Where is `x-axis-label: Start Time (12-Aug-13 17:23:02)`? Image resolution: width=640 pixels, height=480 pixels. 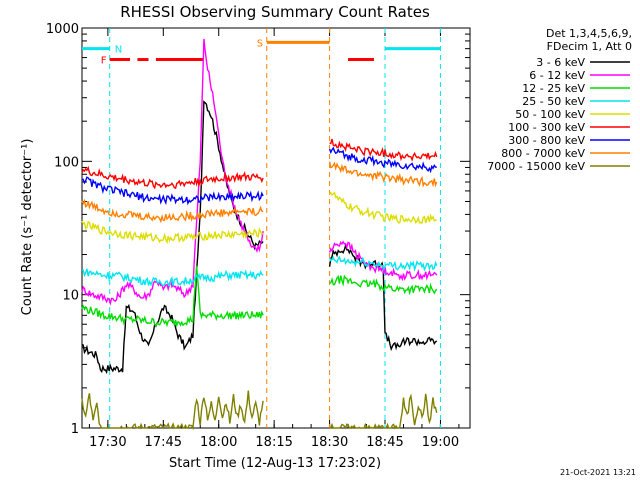 x-axis-label: Start Time (12-Aug-13 17:23:02) is located at coordinates (275, 463).